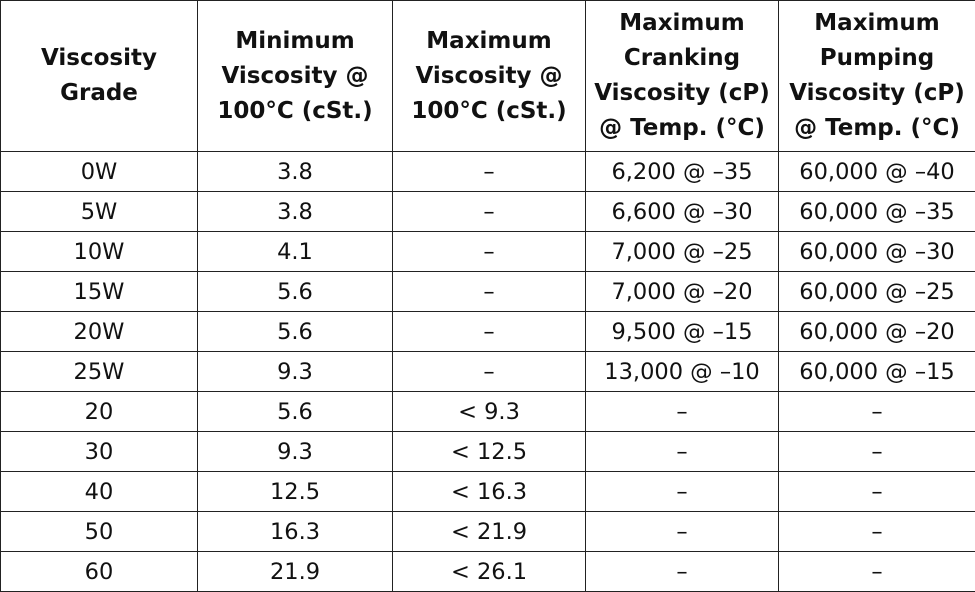 The image size is (975, 592). I want to click on table-cell: 25W, so click(99, 371).